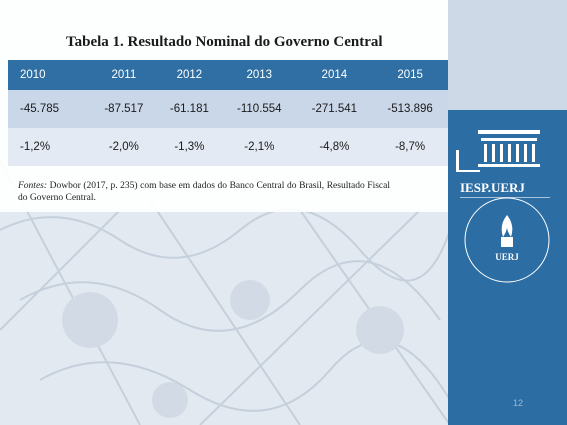  What do you see at coordinates (492, 187) in the screenshot?
I see `logo-name: IESP.UERJ` at bounding box center [492, 187].